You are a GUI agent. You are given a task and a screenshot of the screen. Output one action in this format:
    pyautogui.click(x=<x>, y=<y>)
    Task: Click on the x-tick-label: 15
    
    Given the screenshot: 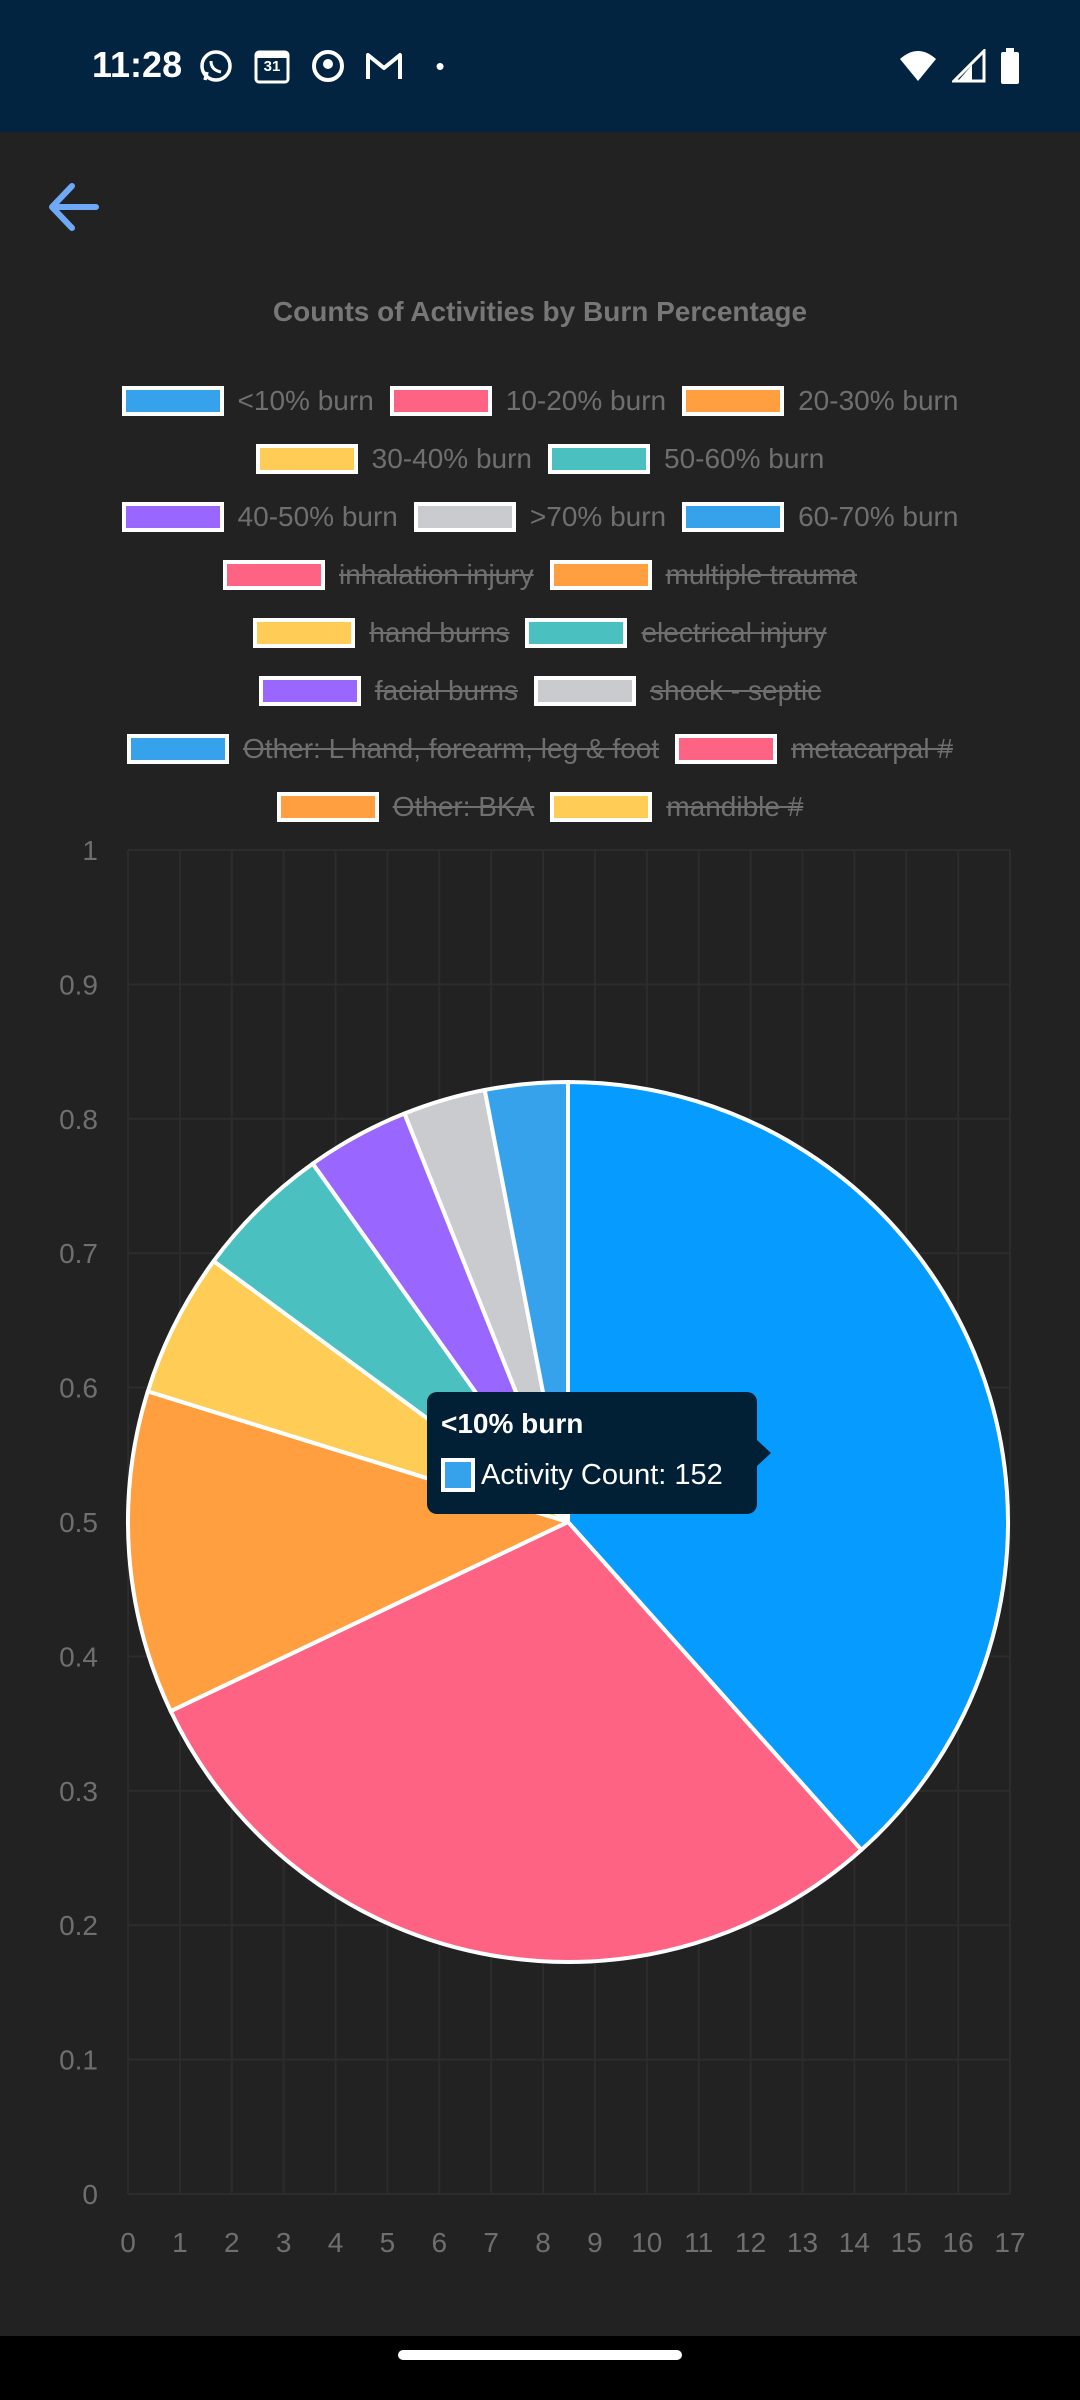 What is the action you would take?
    pyautogui.click(x=906, y=2242)
    